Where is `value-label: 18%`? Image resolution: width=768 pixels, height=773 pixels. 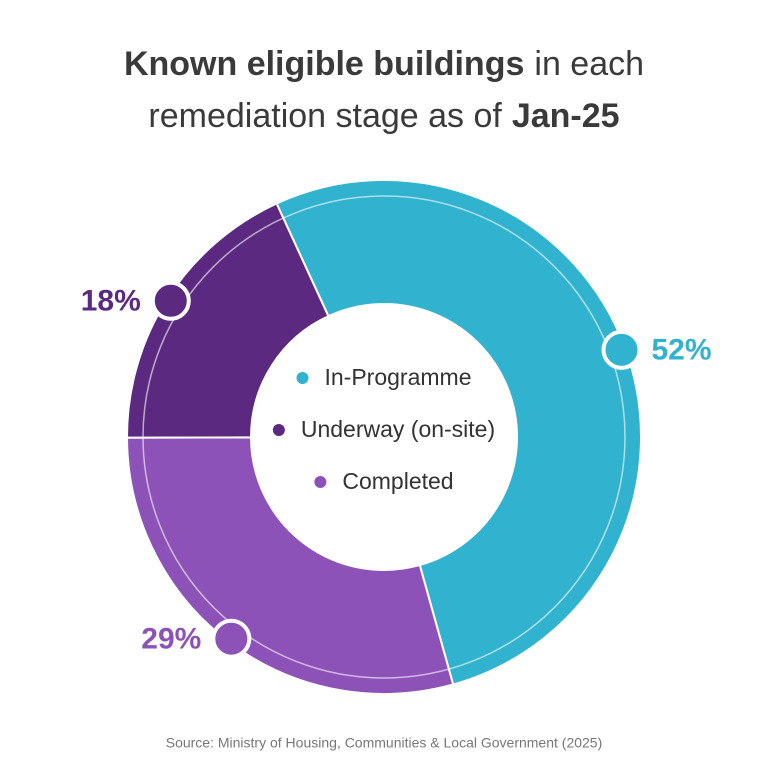 value-label: 18% is located at coordinates (111, 301).